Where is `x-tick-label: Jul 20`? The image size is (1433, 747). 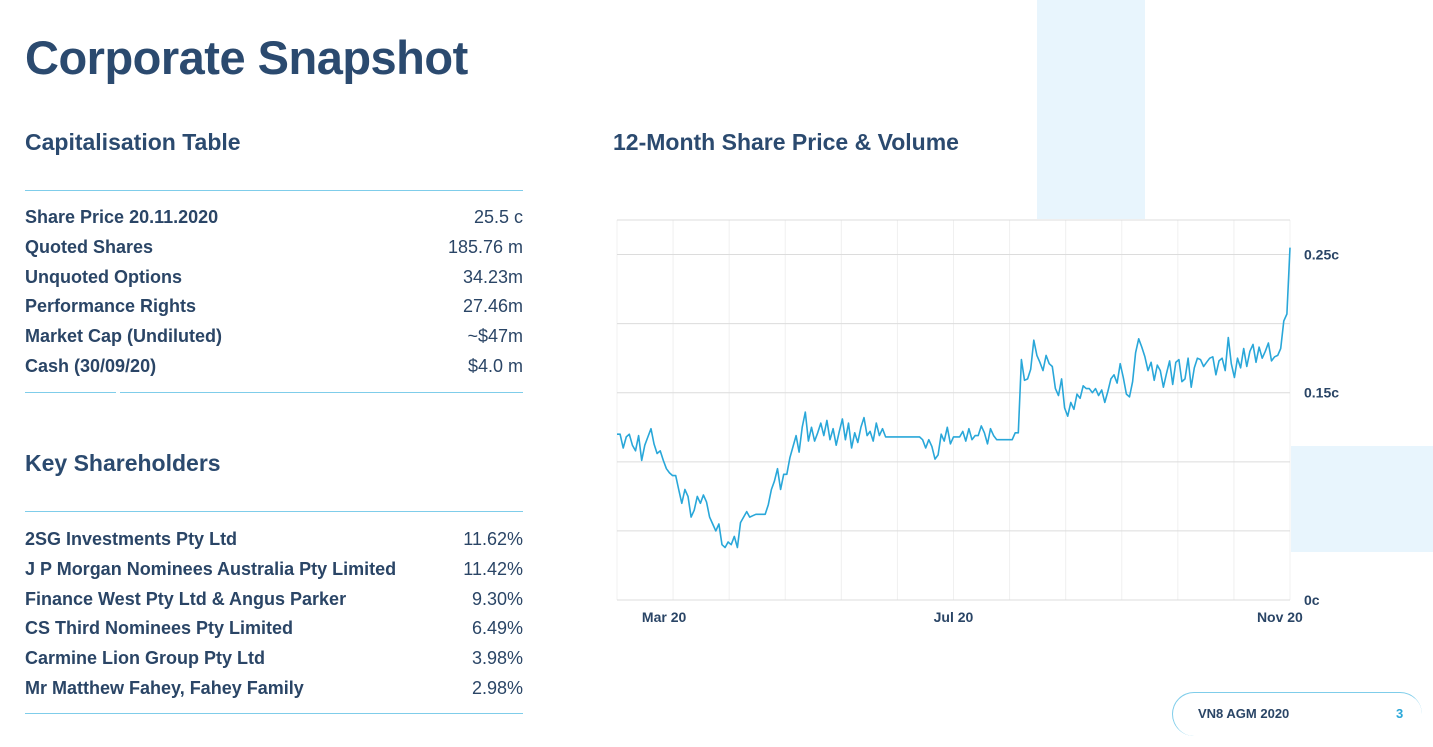
x-tick-label: Jul 20 is located at coordinates (954, 617).